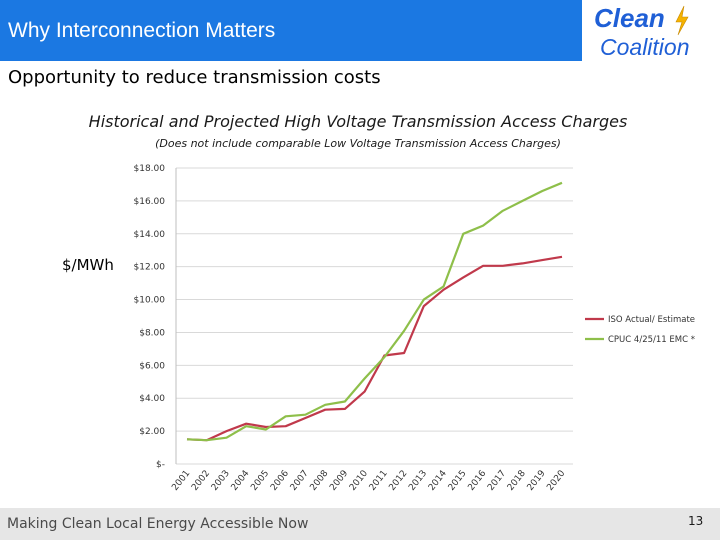 This screenshot has width=720, height=540. Describe the element at coordinates (152, 432) in the screenshot. I see `y-tick-label: $2.00` at that location.